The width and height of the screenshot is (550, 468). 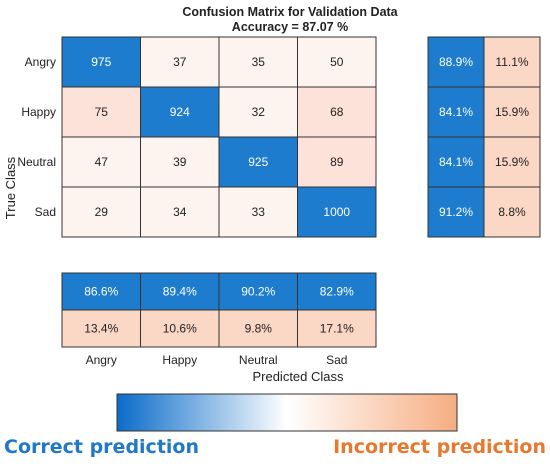 I want to click on x-axis-label: Predicted Class, so click(x=298, y=376).